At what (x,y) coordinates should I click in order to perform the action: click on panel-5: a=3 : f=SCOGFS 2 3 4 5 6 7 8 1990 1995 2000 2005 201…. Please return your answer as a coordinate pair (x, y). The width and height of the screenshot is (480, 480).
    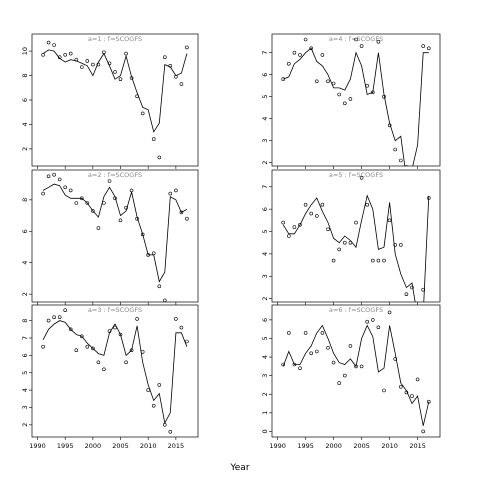
    Looking at the image, I should click on (110, 377).